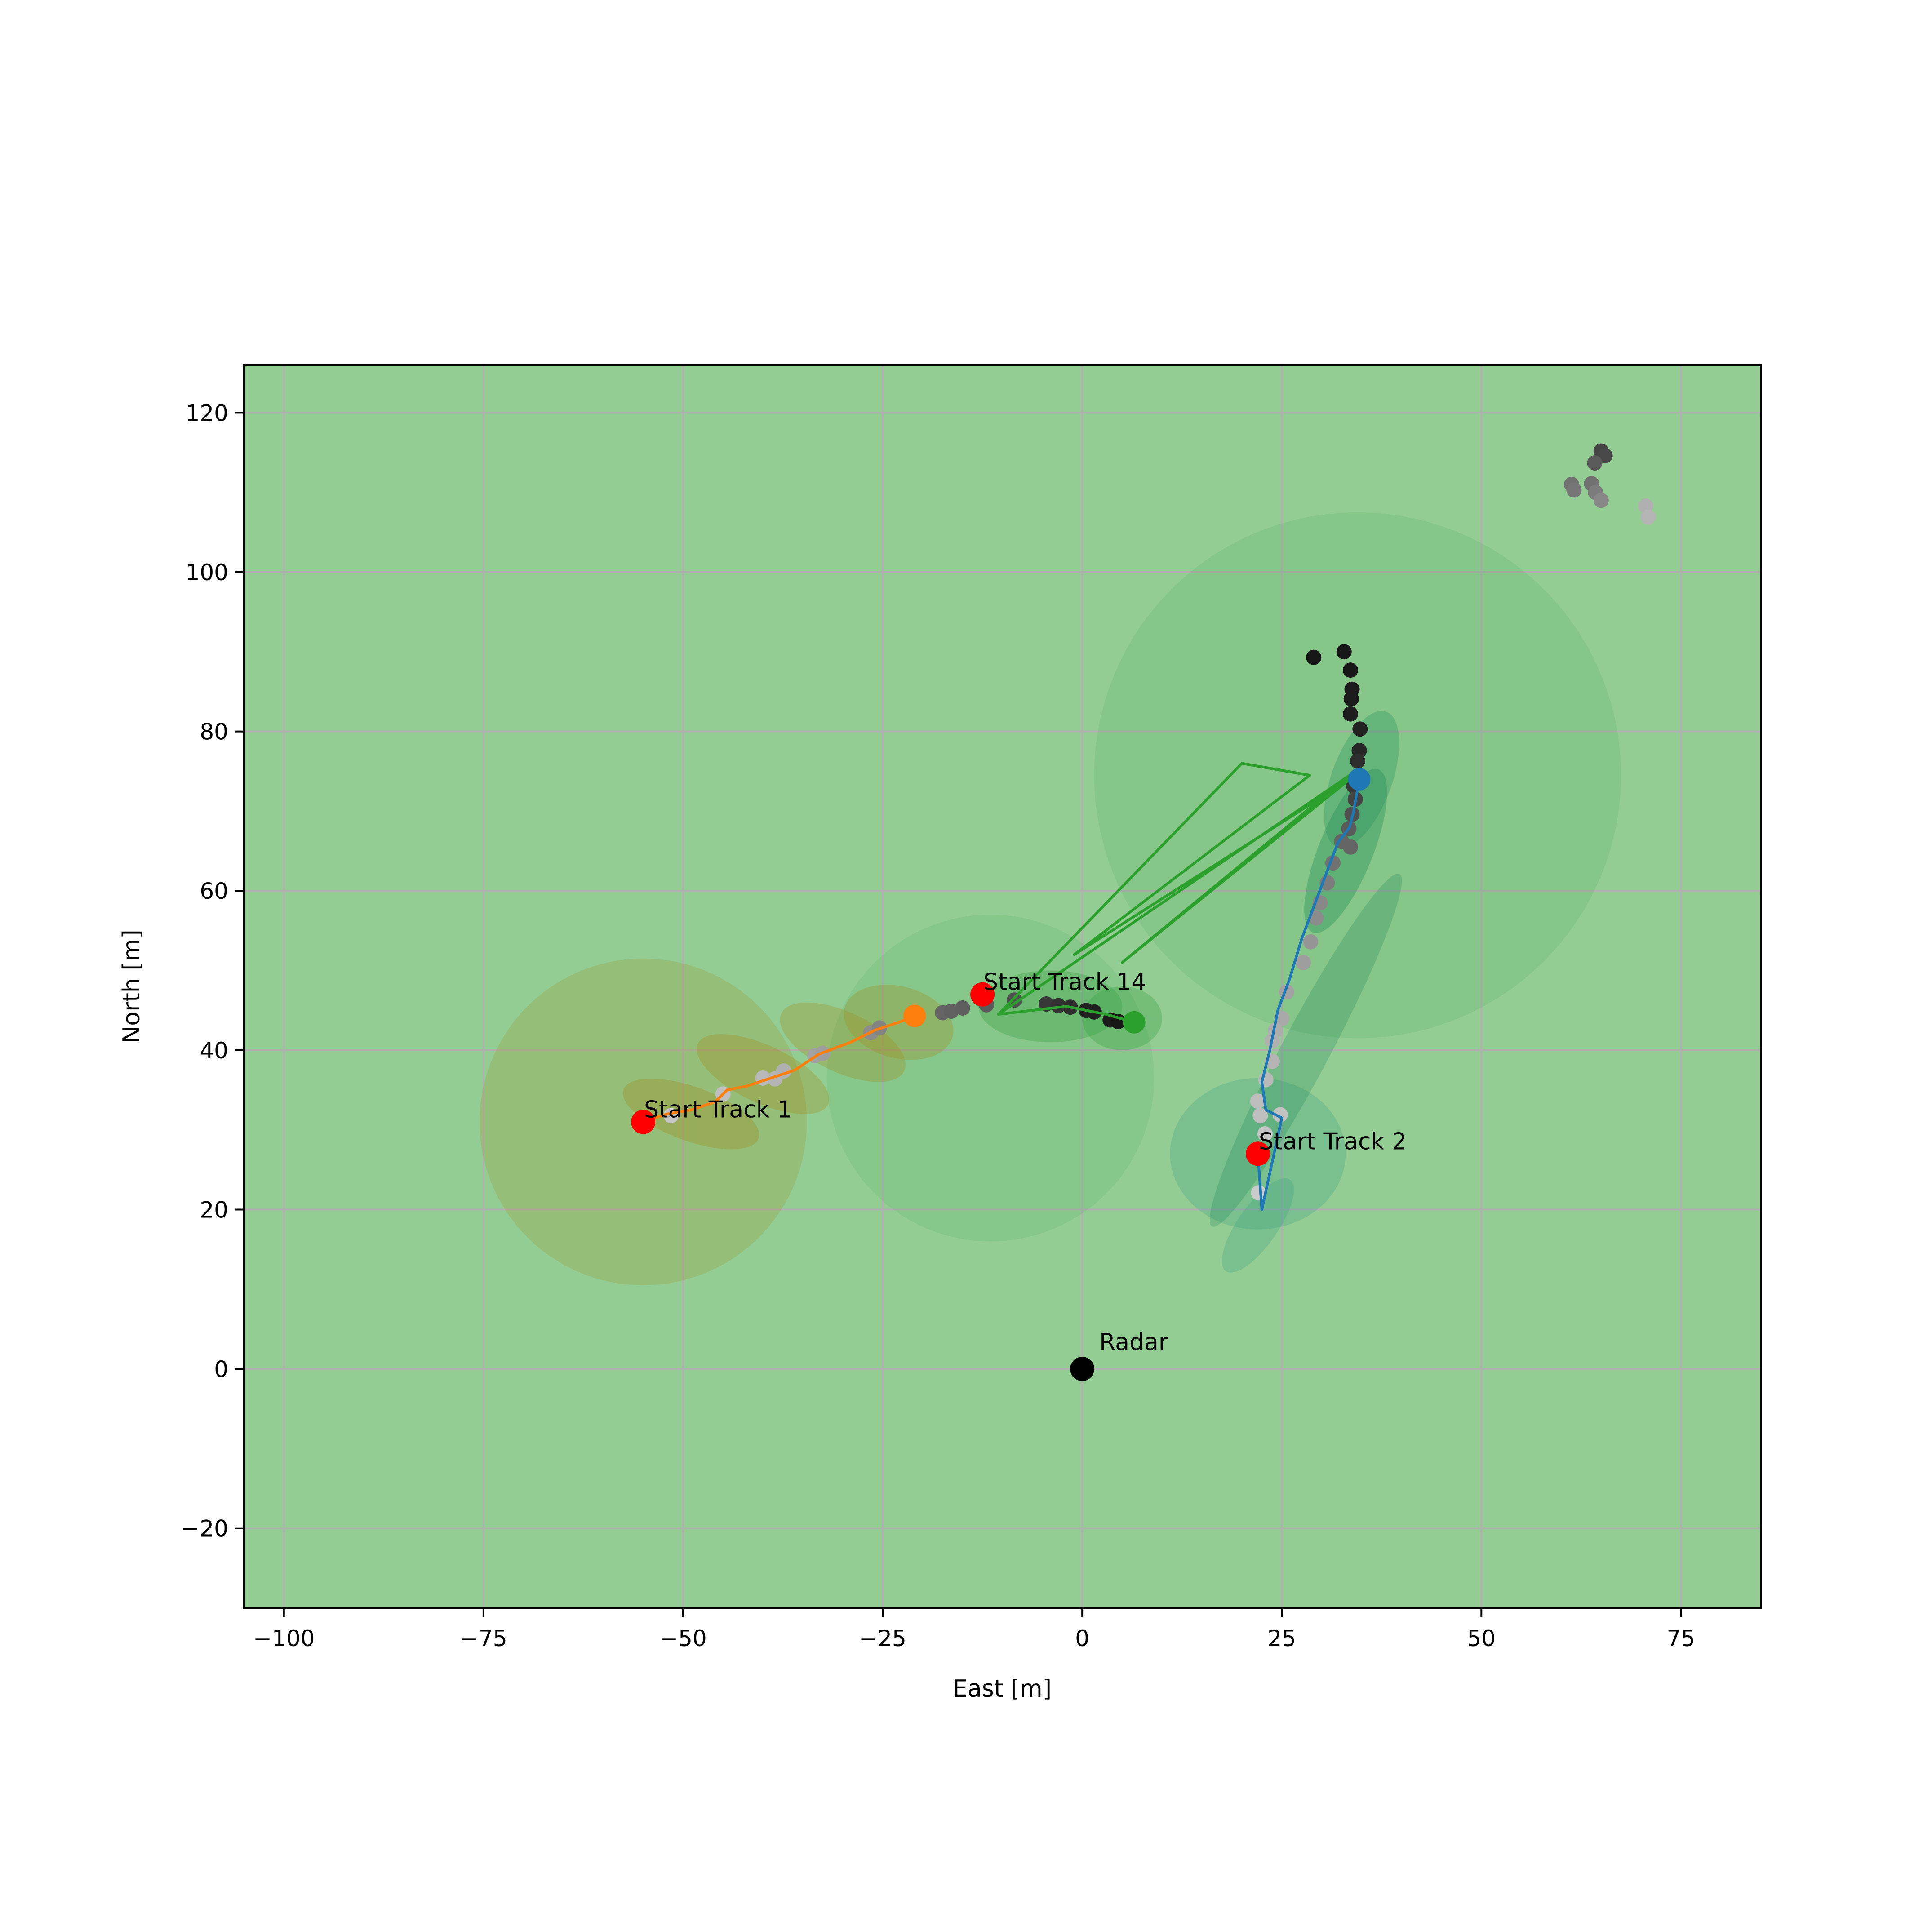  What do you see at coordinates (284, 1639) in the screenshot?
I see `x-tick-label: −100` at bounding box center [284, 1639].